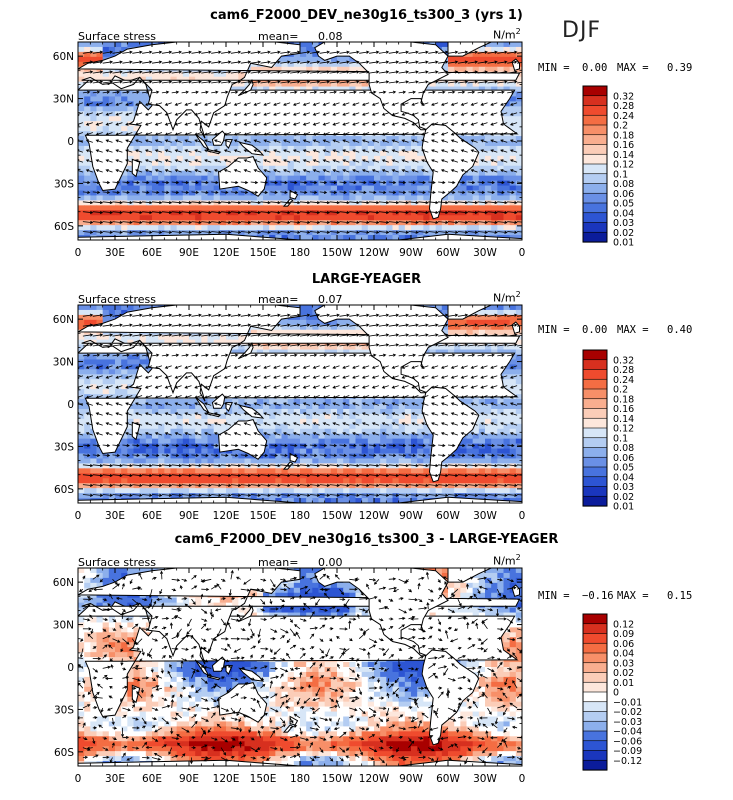 Image resolution: width=733 pixels, height=800 pixels. I want to click on x-tick-label: 120E, so click(226, 779).